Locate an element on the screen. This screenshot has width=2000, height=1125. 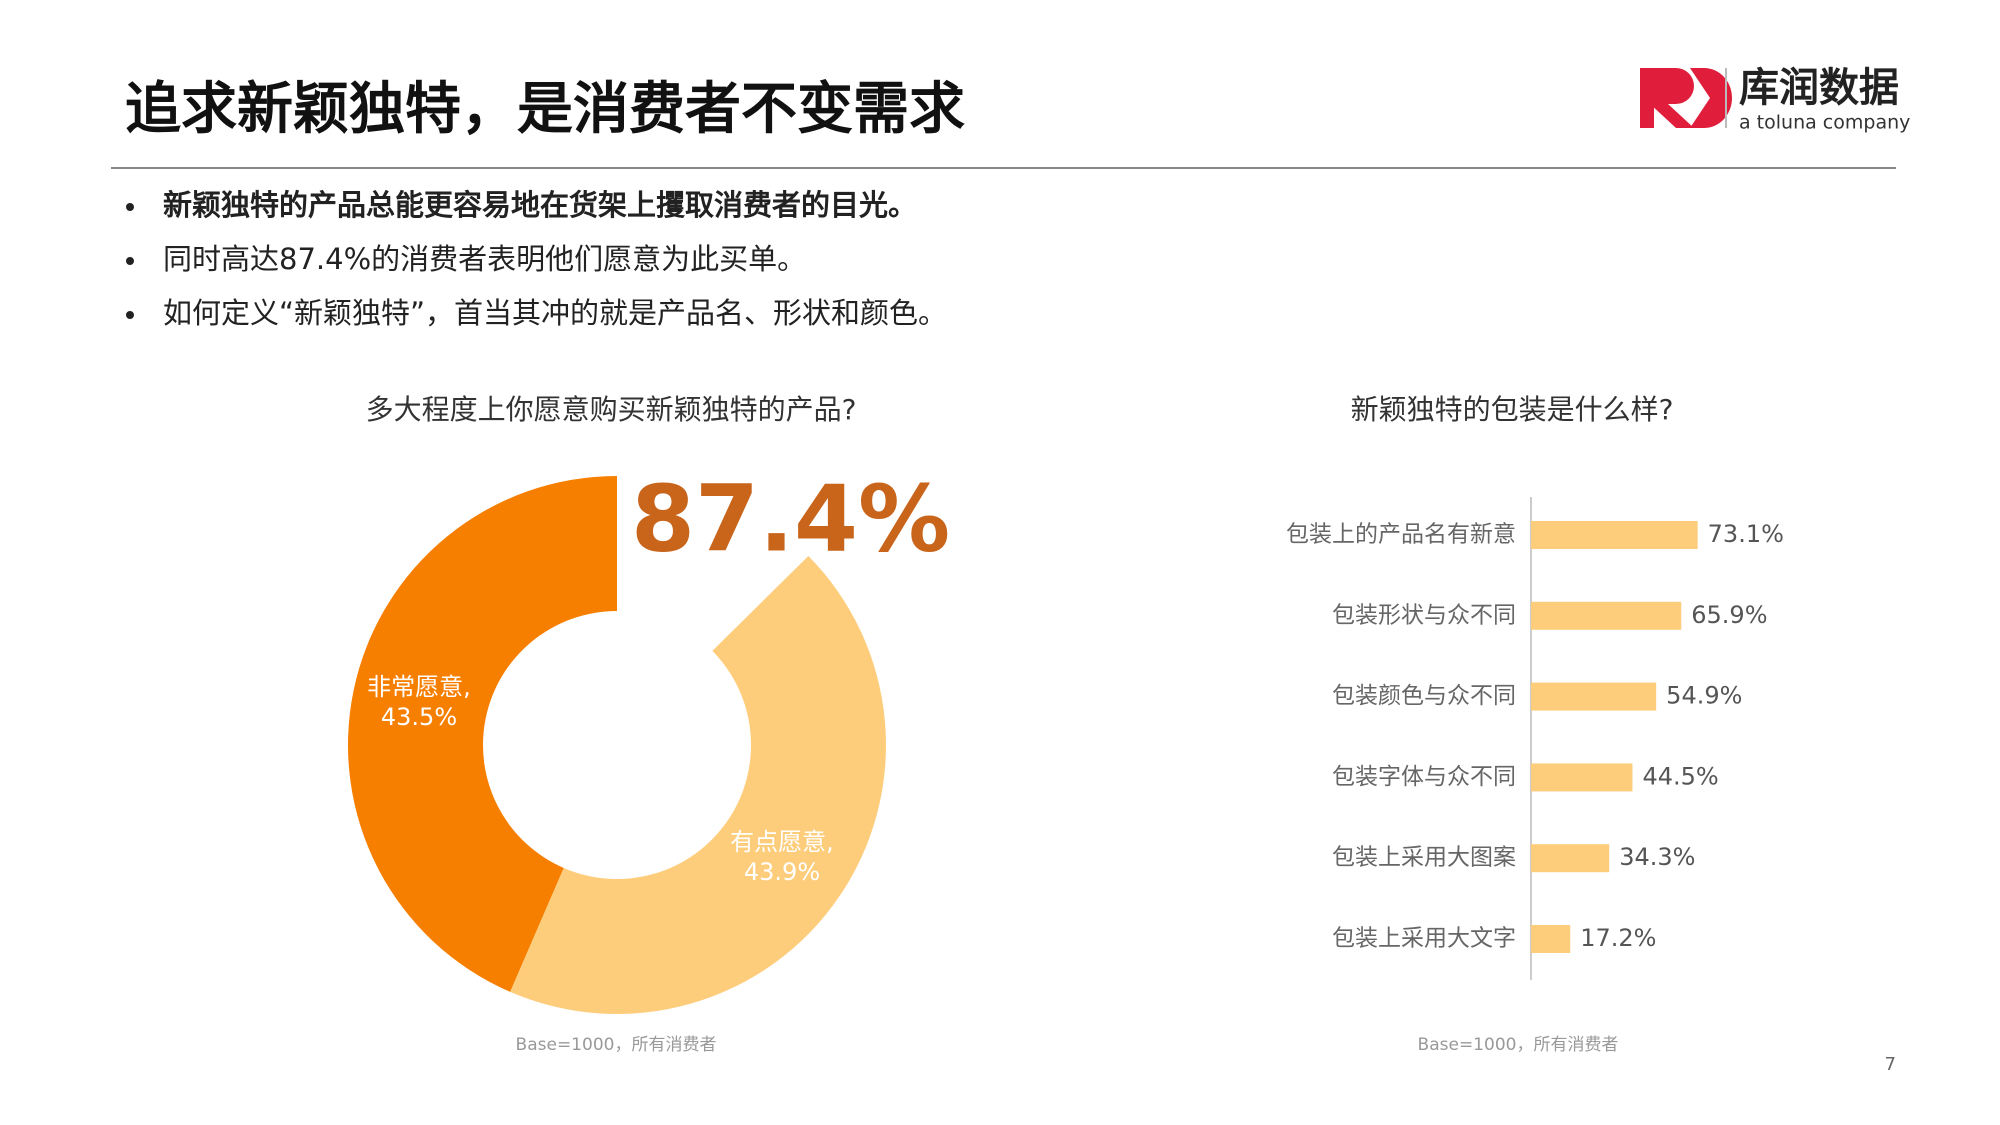
bullet-text: 如何定义“新颖独特”，首当其冲的就是产品名、形状和颜色。 is located at coordinates (555, 313).